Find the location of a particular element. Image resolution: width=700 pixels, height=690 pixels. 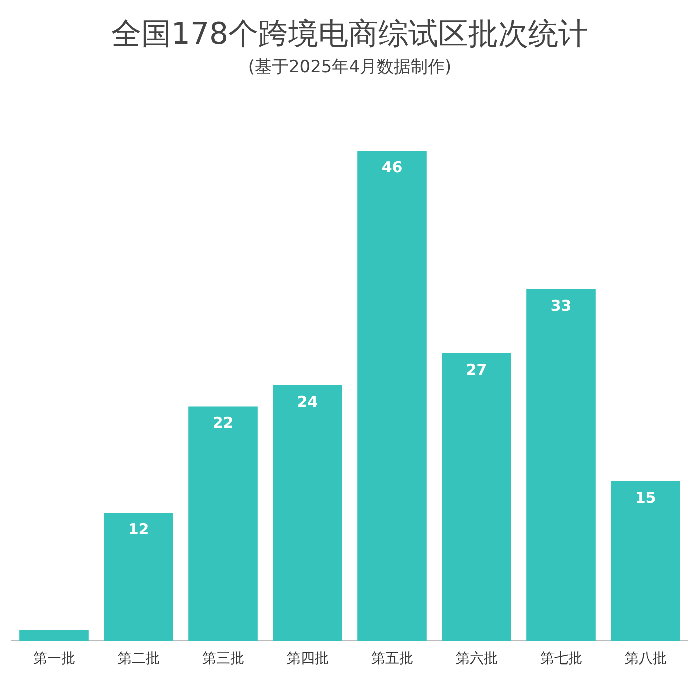

data-label: 24 is located at coordinates (307, 401).